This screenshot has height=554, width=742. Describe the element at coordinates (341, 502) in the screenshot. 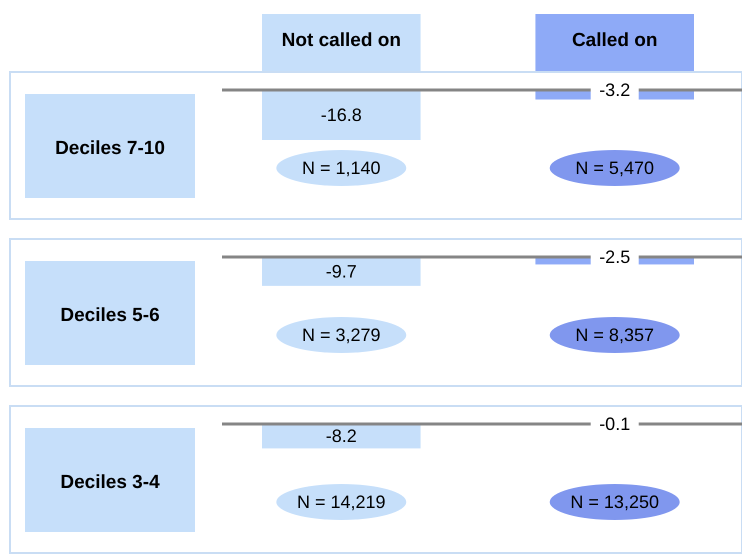

I see `text: N = 14,219` at that location.